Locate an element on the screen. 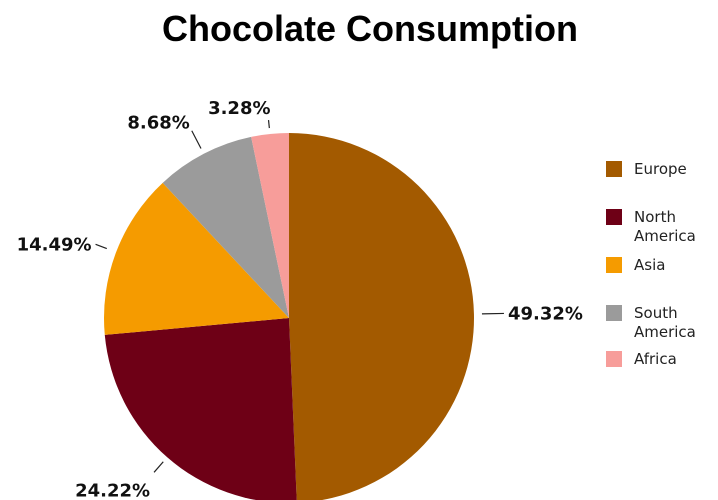  legend-label: Europe is located at coordinates (660, 169).